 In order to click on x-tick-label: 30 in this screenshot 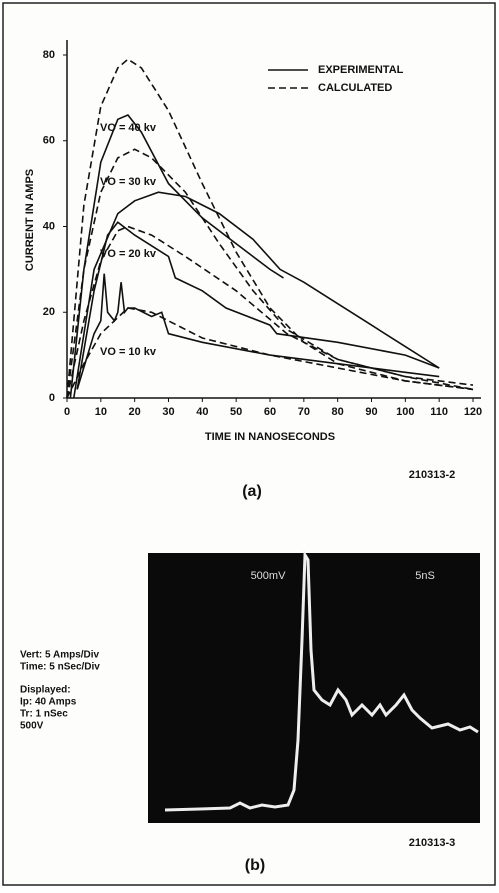, I will do `click(168, 412)`.